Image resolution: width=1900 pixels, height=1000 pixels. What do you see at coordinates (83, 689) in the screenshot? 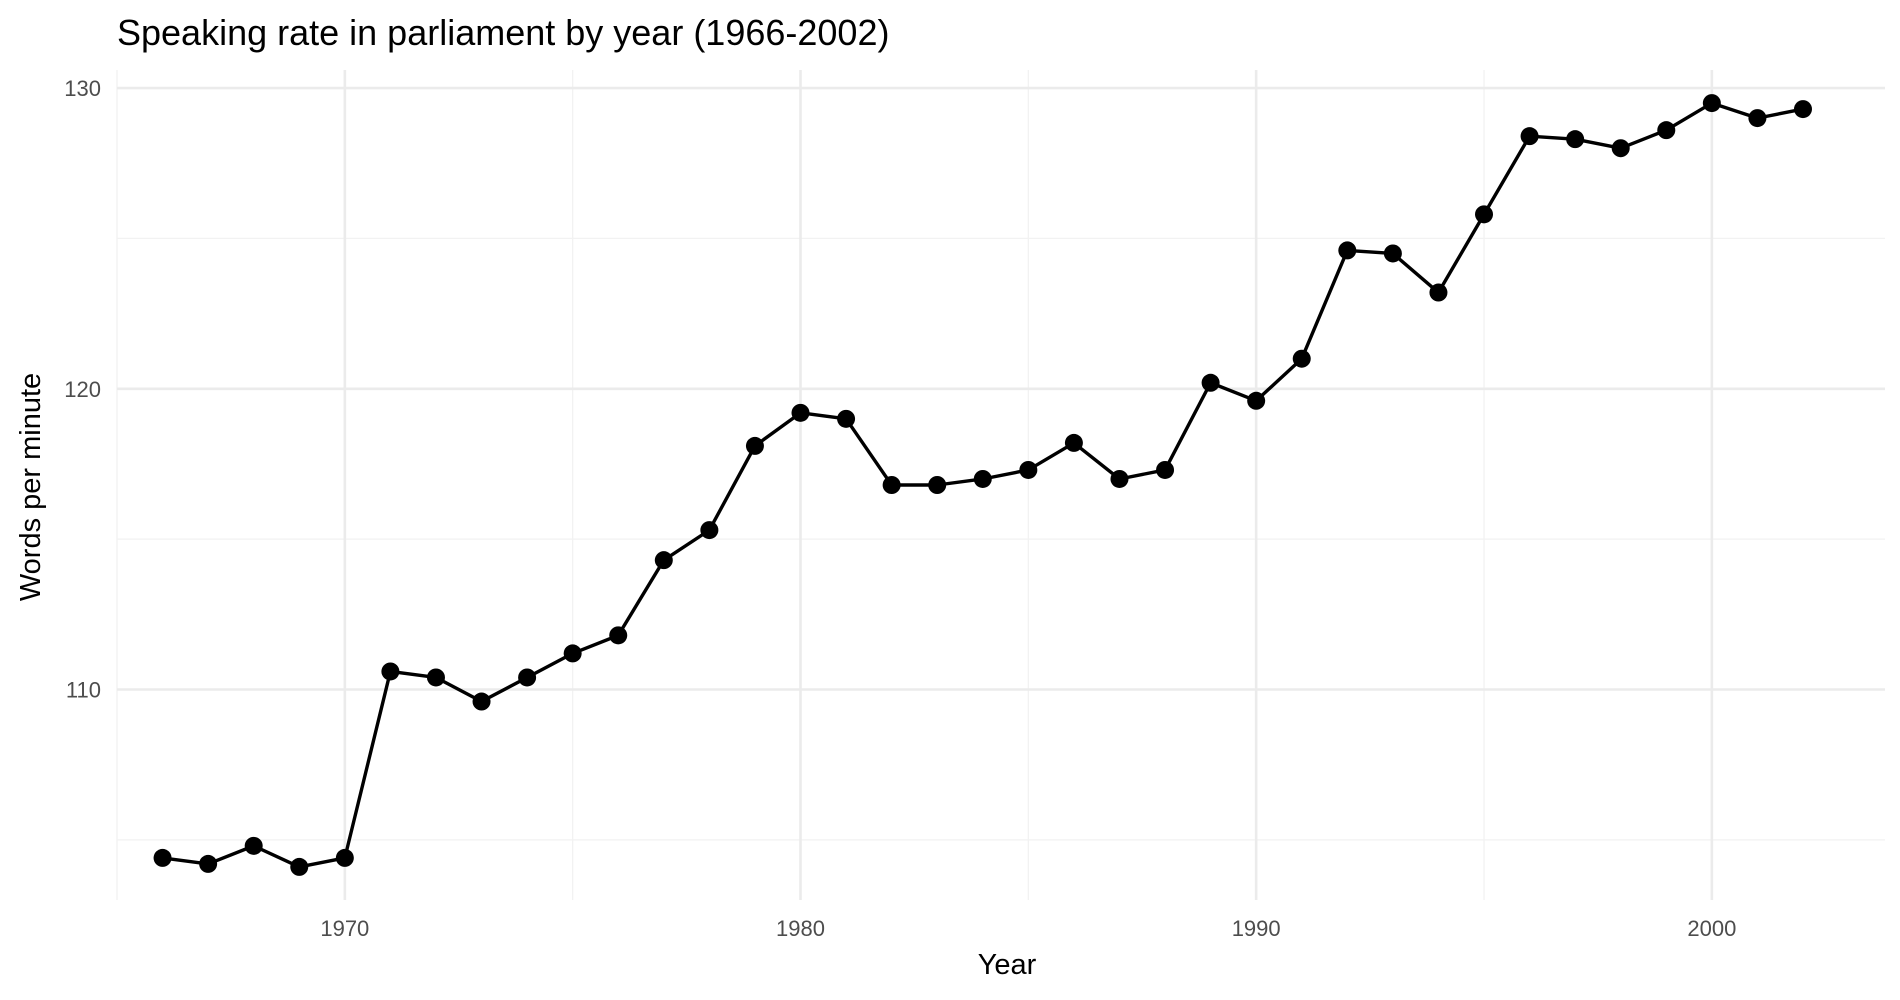
I see `y-tick-label: 110` at bounding box center [83, 689].